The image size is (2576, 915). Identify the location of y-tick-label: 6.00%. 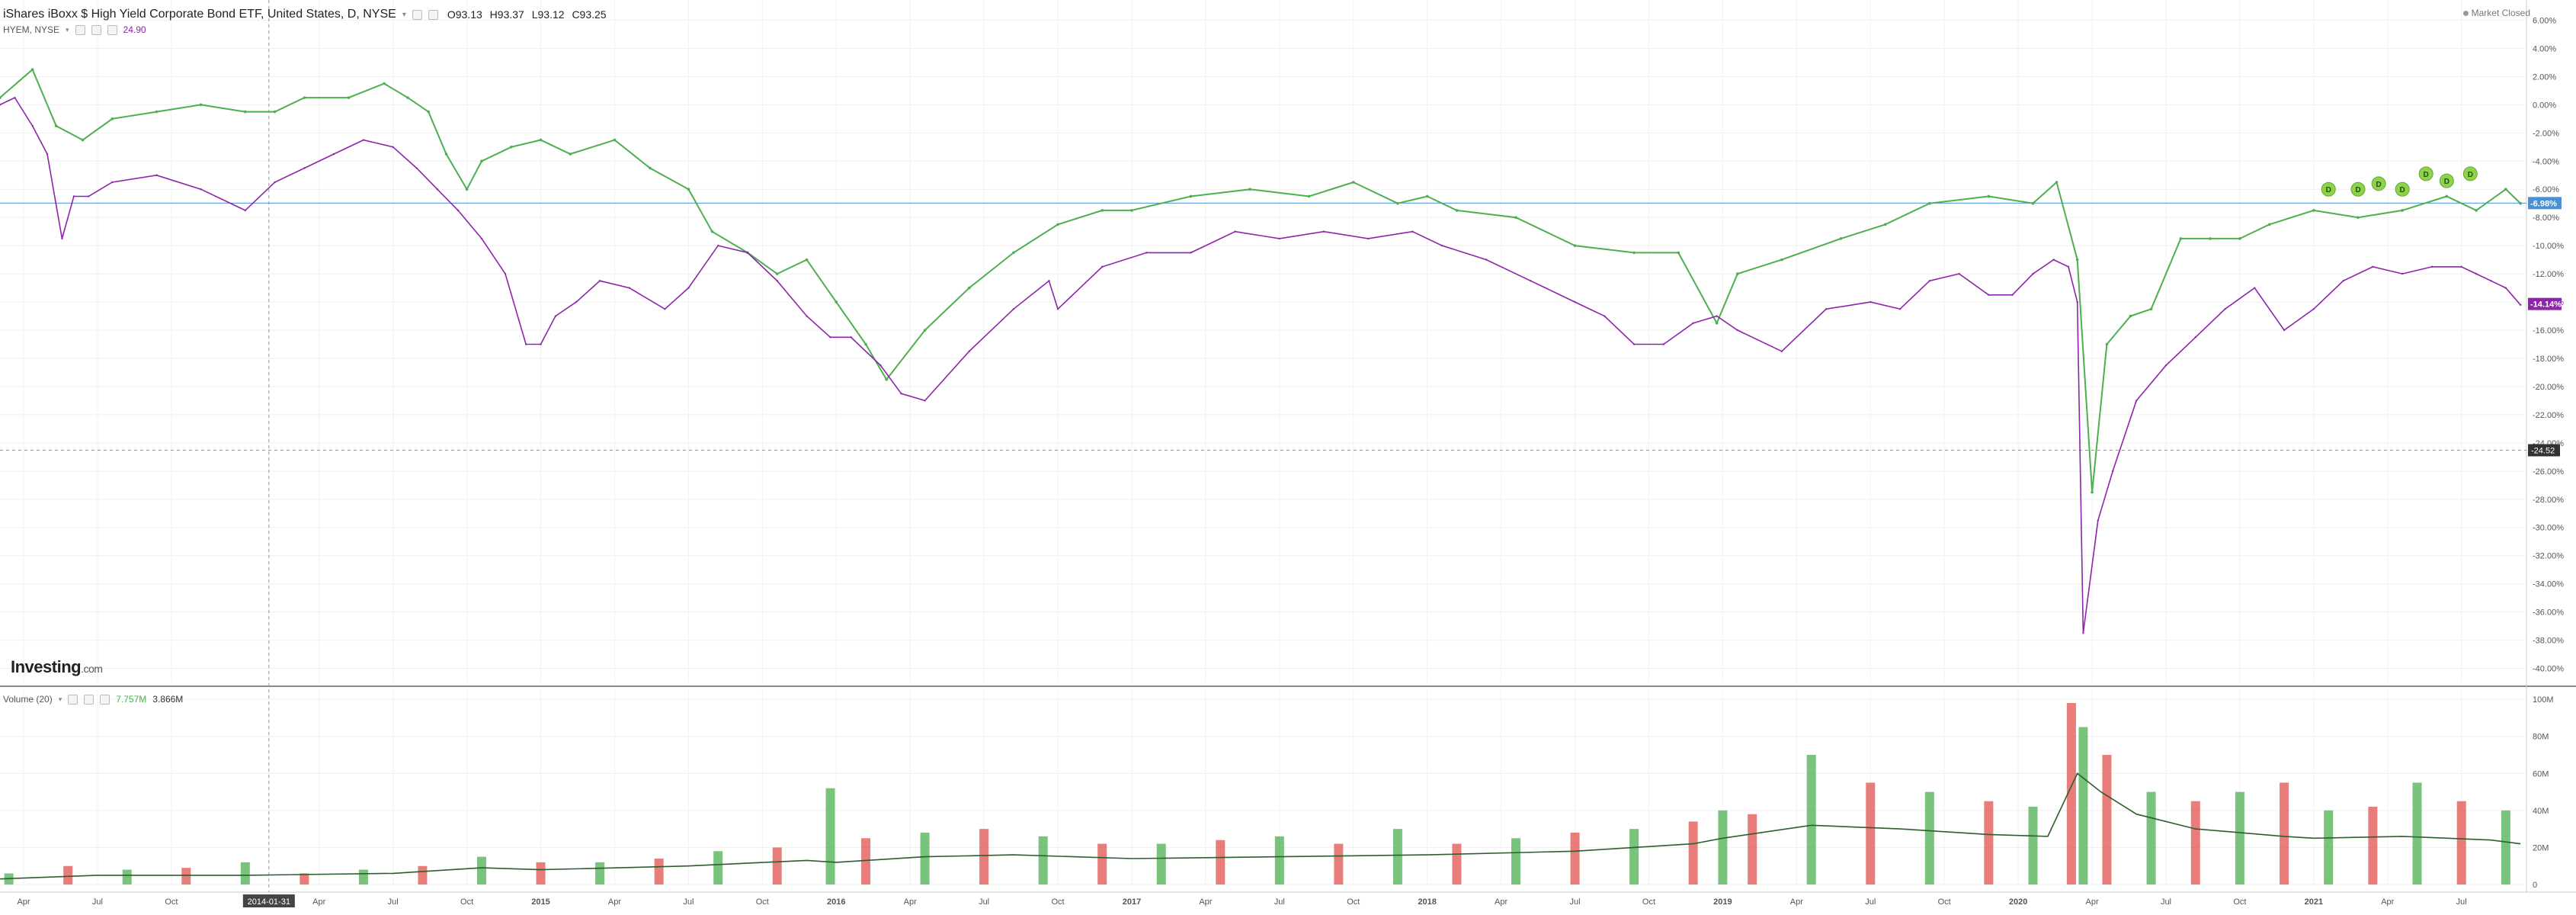
(2544, 20).